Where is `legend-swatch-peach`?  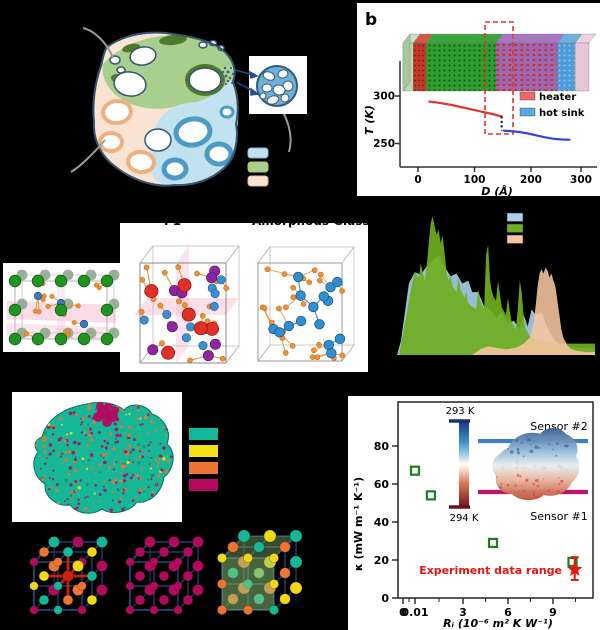 legend-swatch-peach is located at coordinates (258, 181).